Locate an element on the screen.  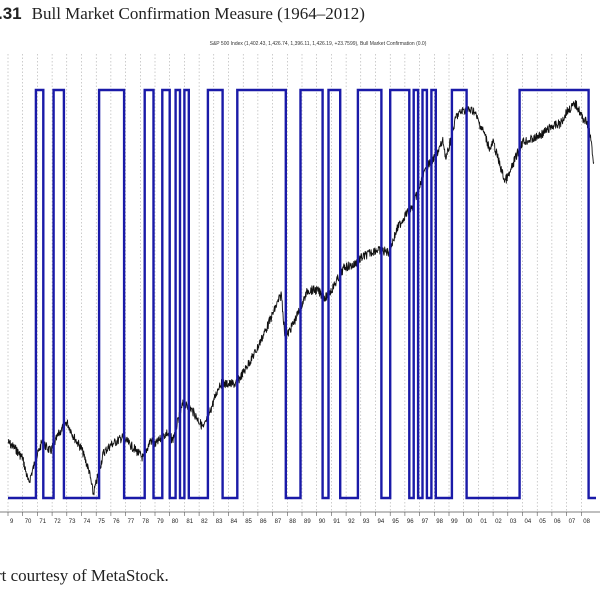
x-tick-label: 00 is located at coordinates (469, 522).